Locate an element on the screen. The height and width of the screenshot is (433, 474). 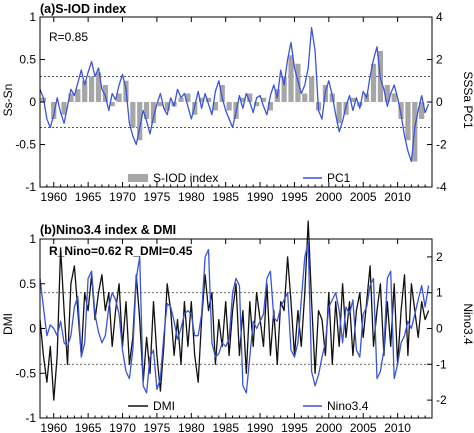
panel-a-reference-lines is located at coordinates (236, 102).